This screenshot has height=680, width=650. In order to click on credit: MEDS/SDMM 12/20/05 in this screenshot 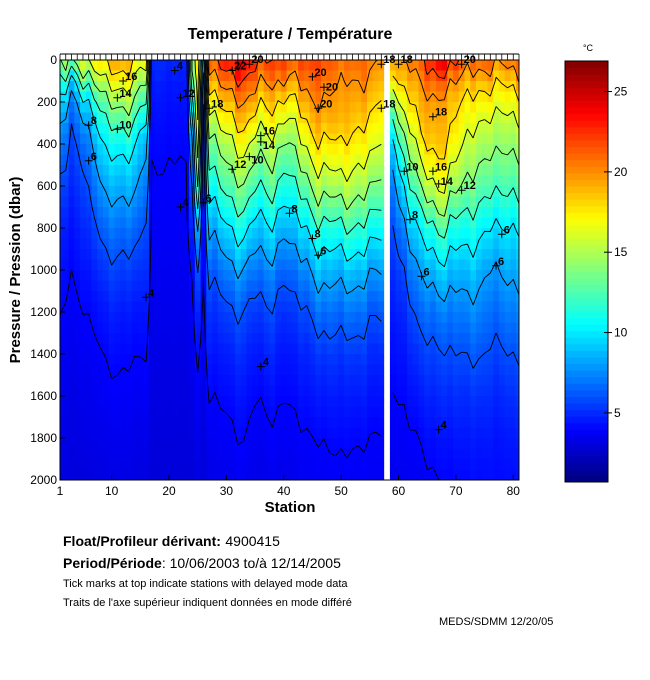, I will do `click(496, 622)`.